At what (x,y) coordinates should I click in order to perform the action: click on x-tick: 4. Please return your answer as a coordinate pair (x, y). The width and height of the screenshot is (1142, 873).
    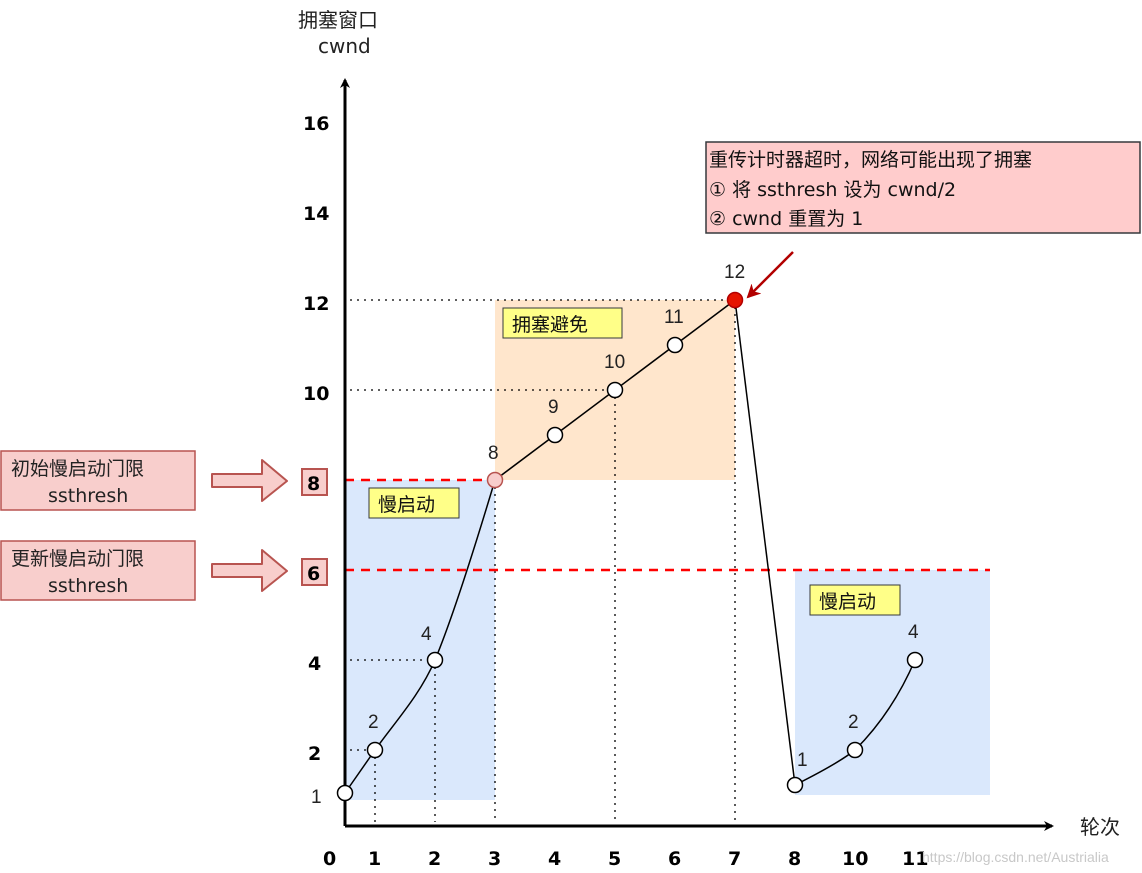
    Looking at the image, I should click on (554, 859).